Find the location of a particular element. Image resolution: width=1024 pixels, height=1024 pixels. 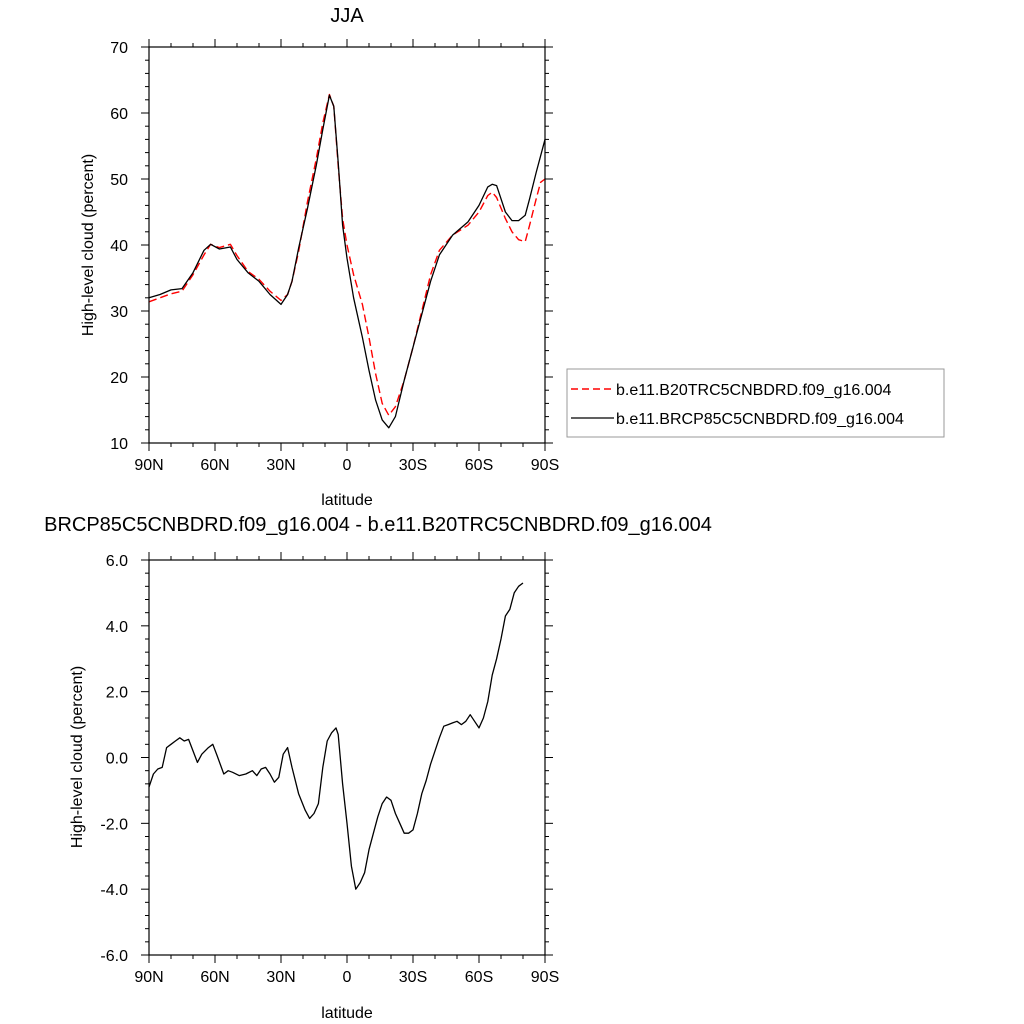

legend-label-rcp85: b.e11.BRCP85C5CNBDRD.f09_g16.004 is located at coordinates (760, 419).